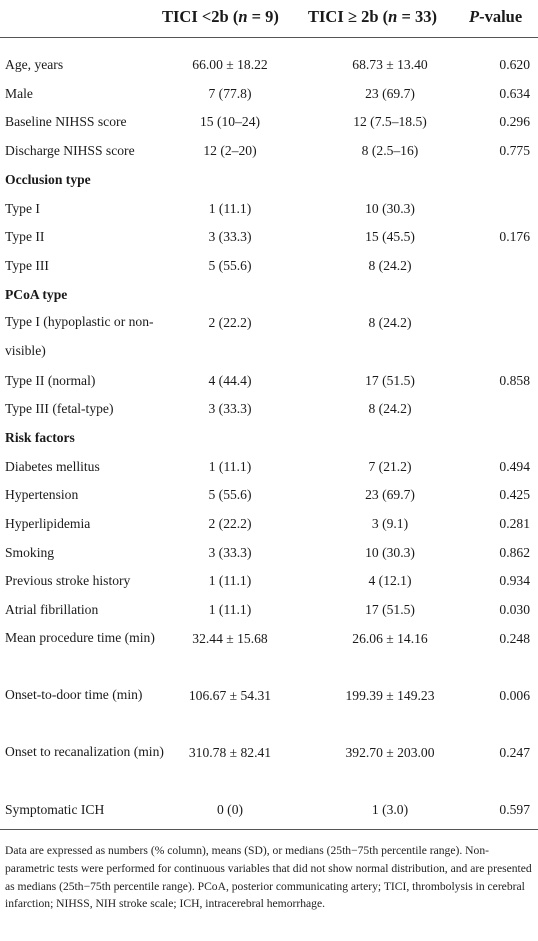 Image resolution: width=538 pixels, height=941 pixels. Describe the element at coordinates (269, 380) in the screenshot. I see `table-row: Type II (normal) 4 (44.4) 17 (51.5) 0.858` at that location.